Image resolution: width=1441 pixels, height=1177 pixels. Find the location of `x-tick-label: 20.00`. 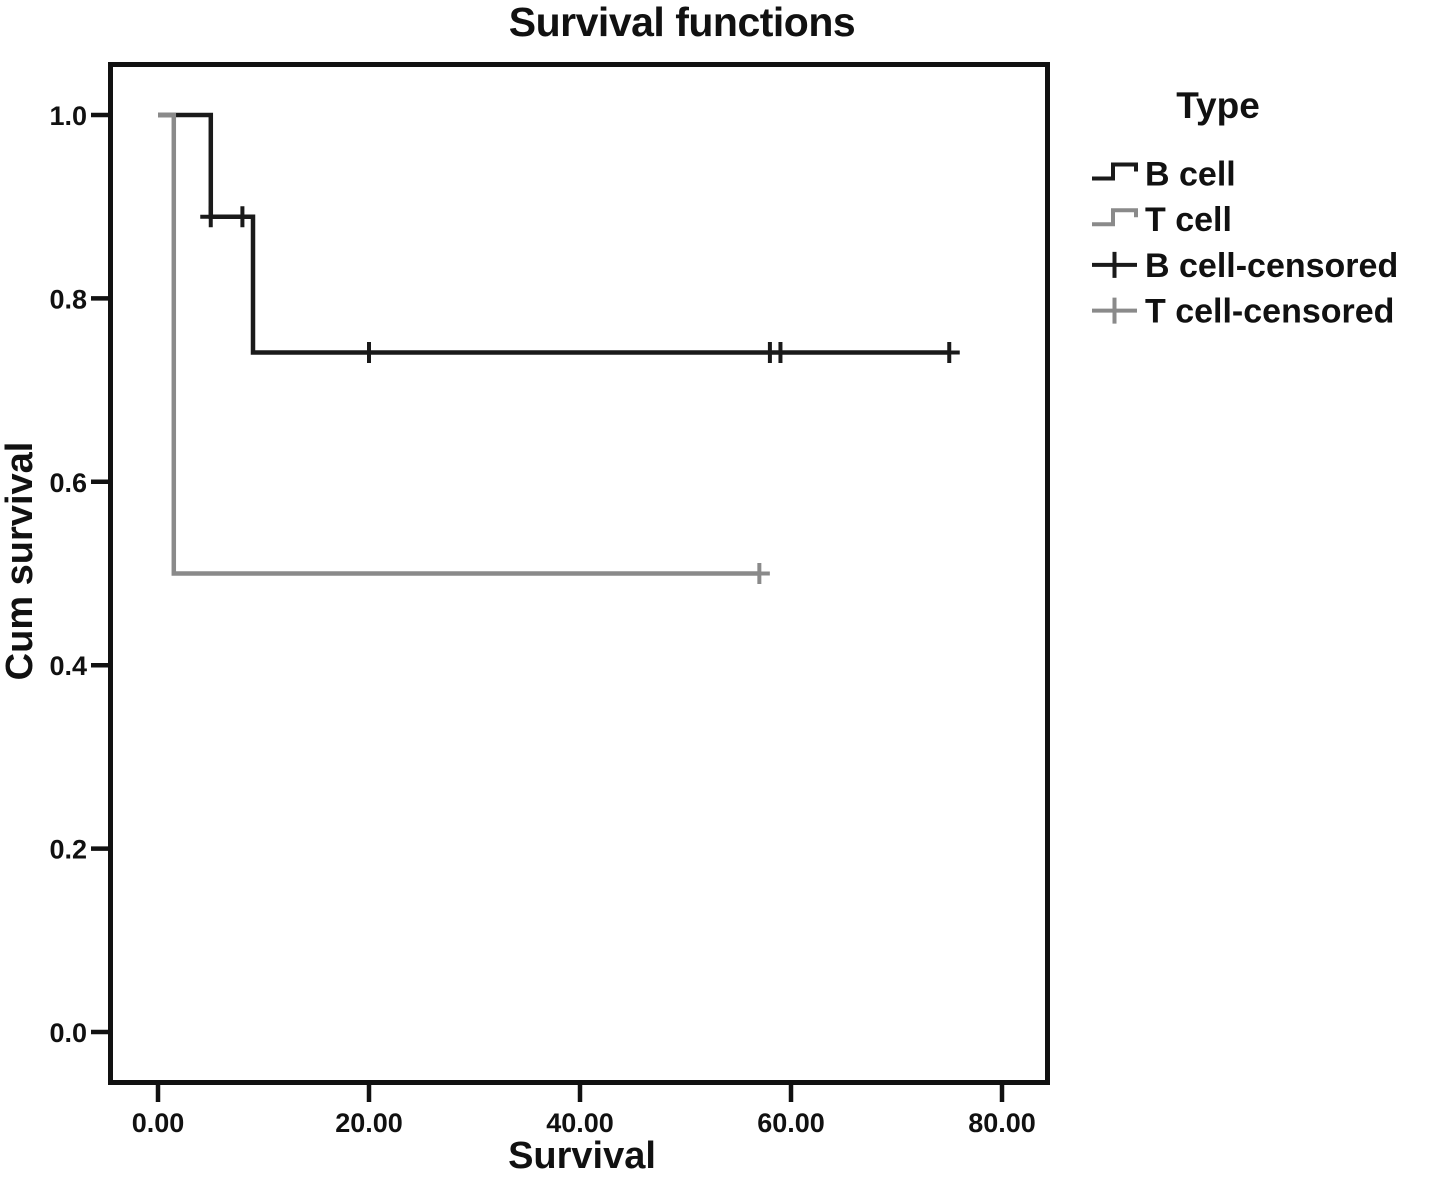

x-tick-label: 20.00 is located at coordinates (369, 1123).